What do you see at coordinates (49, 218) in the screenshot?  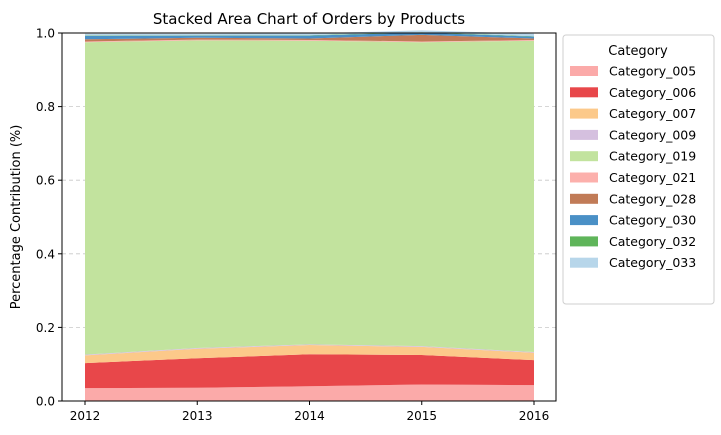 I see `y-axis-ticks: 0.0 0.2 0.4 0.6 0.8 1.0` at bounding box center [49, 218].